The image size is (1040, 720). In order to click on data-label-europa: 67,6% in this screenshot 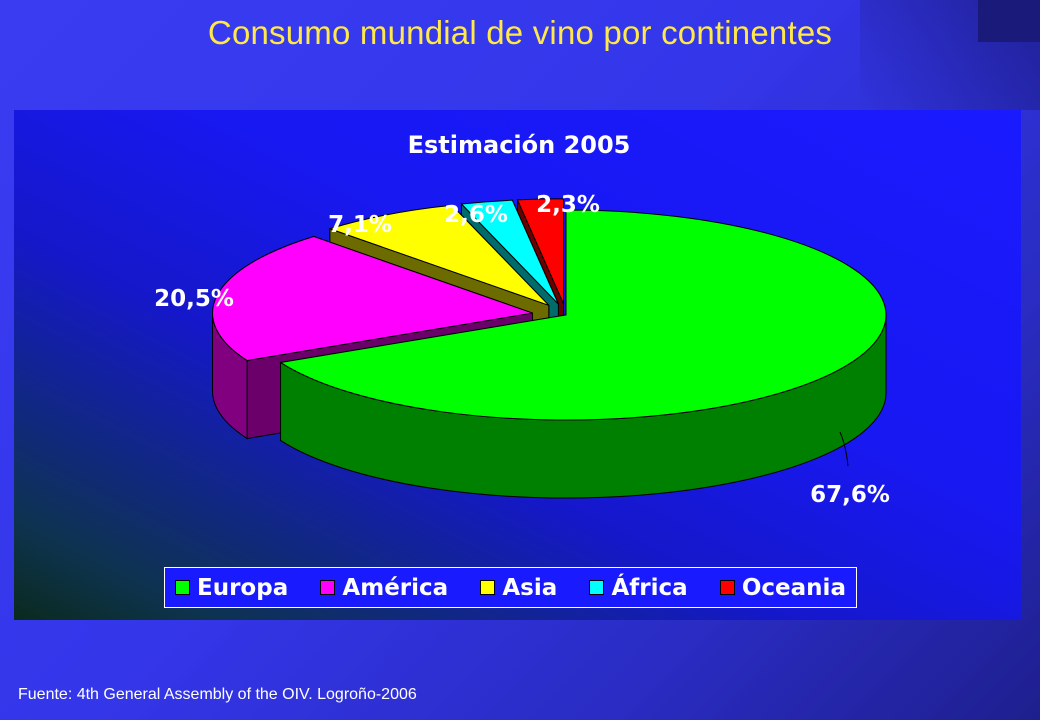, I will do `click(850, 495)`.